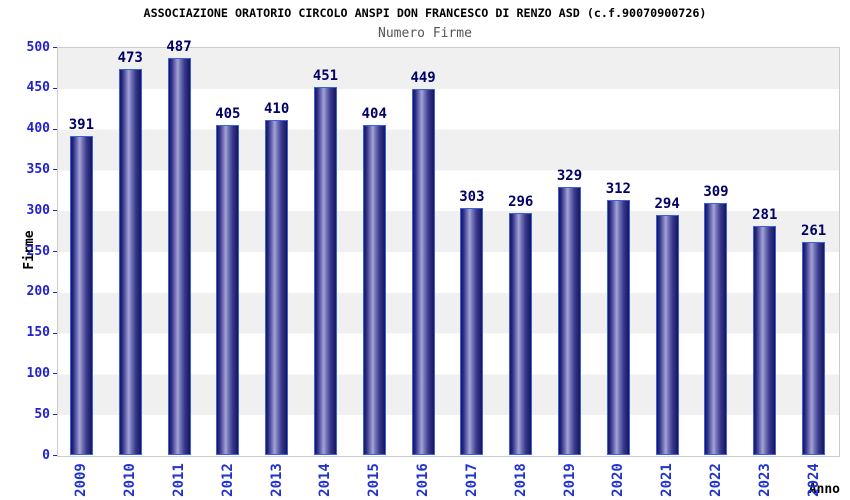 The height and width of the screenshot is (500, 850). What do you see at coordinates (813, 480) in the screenshot?
I see `x-tick-label: 2024` at bounding box center [813, 480].